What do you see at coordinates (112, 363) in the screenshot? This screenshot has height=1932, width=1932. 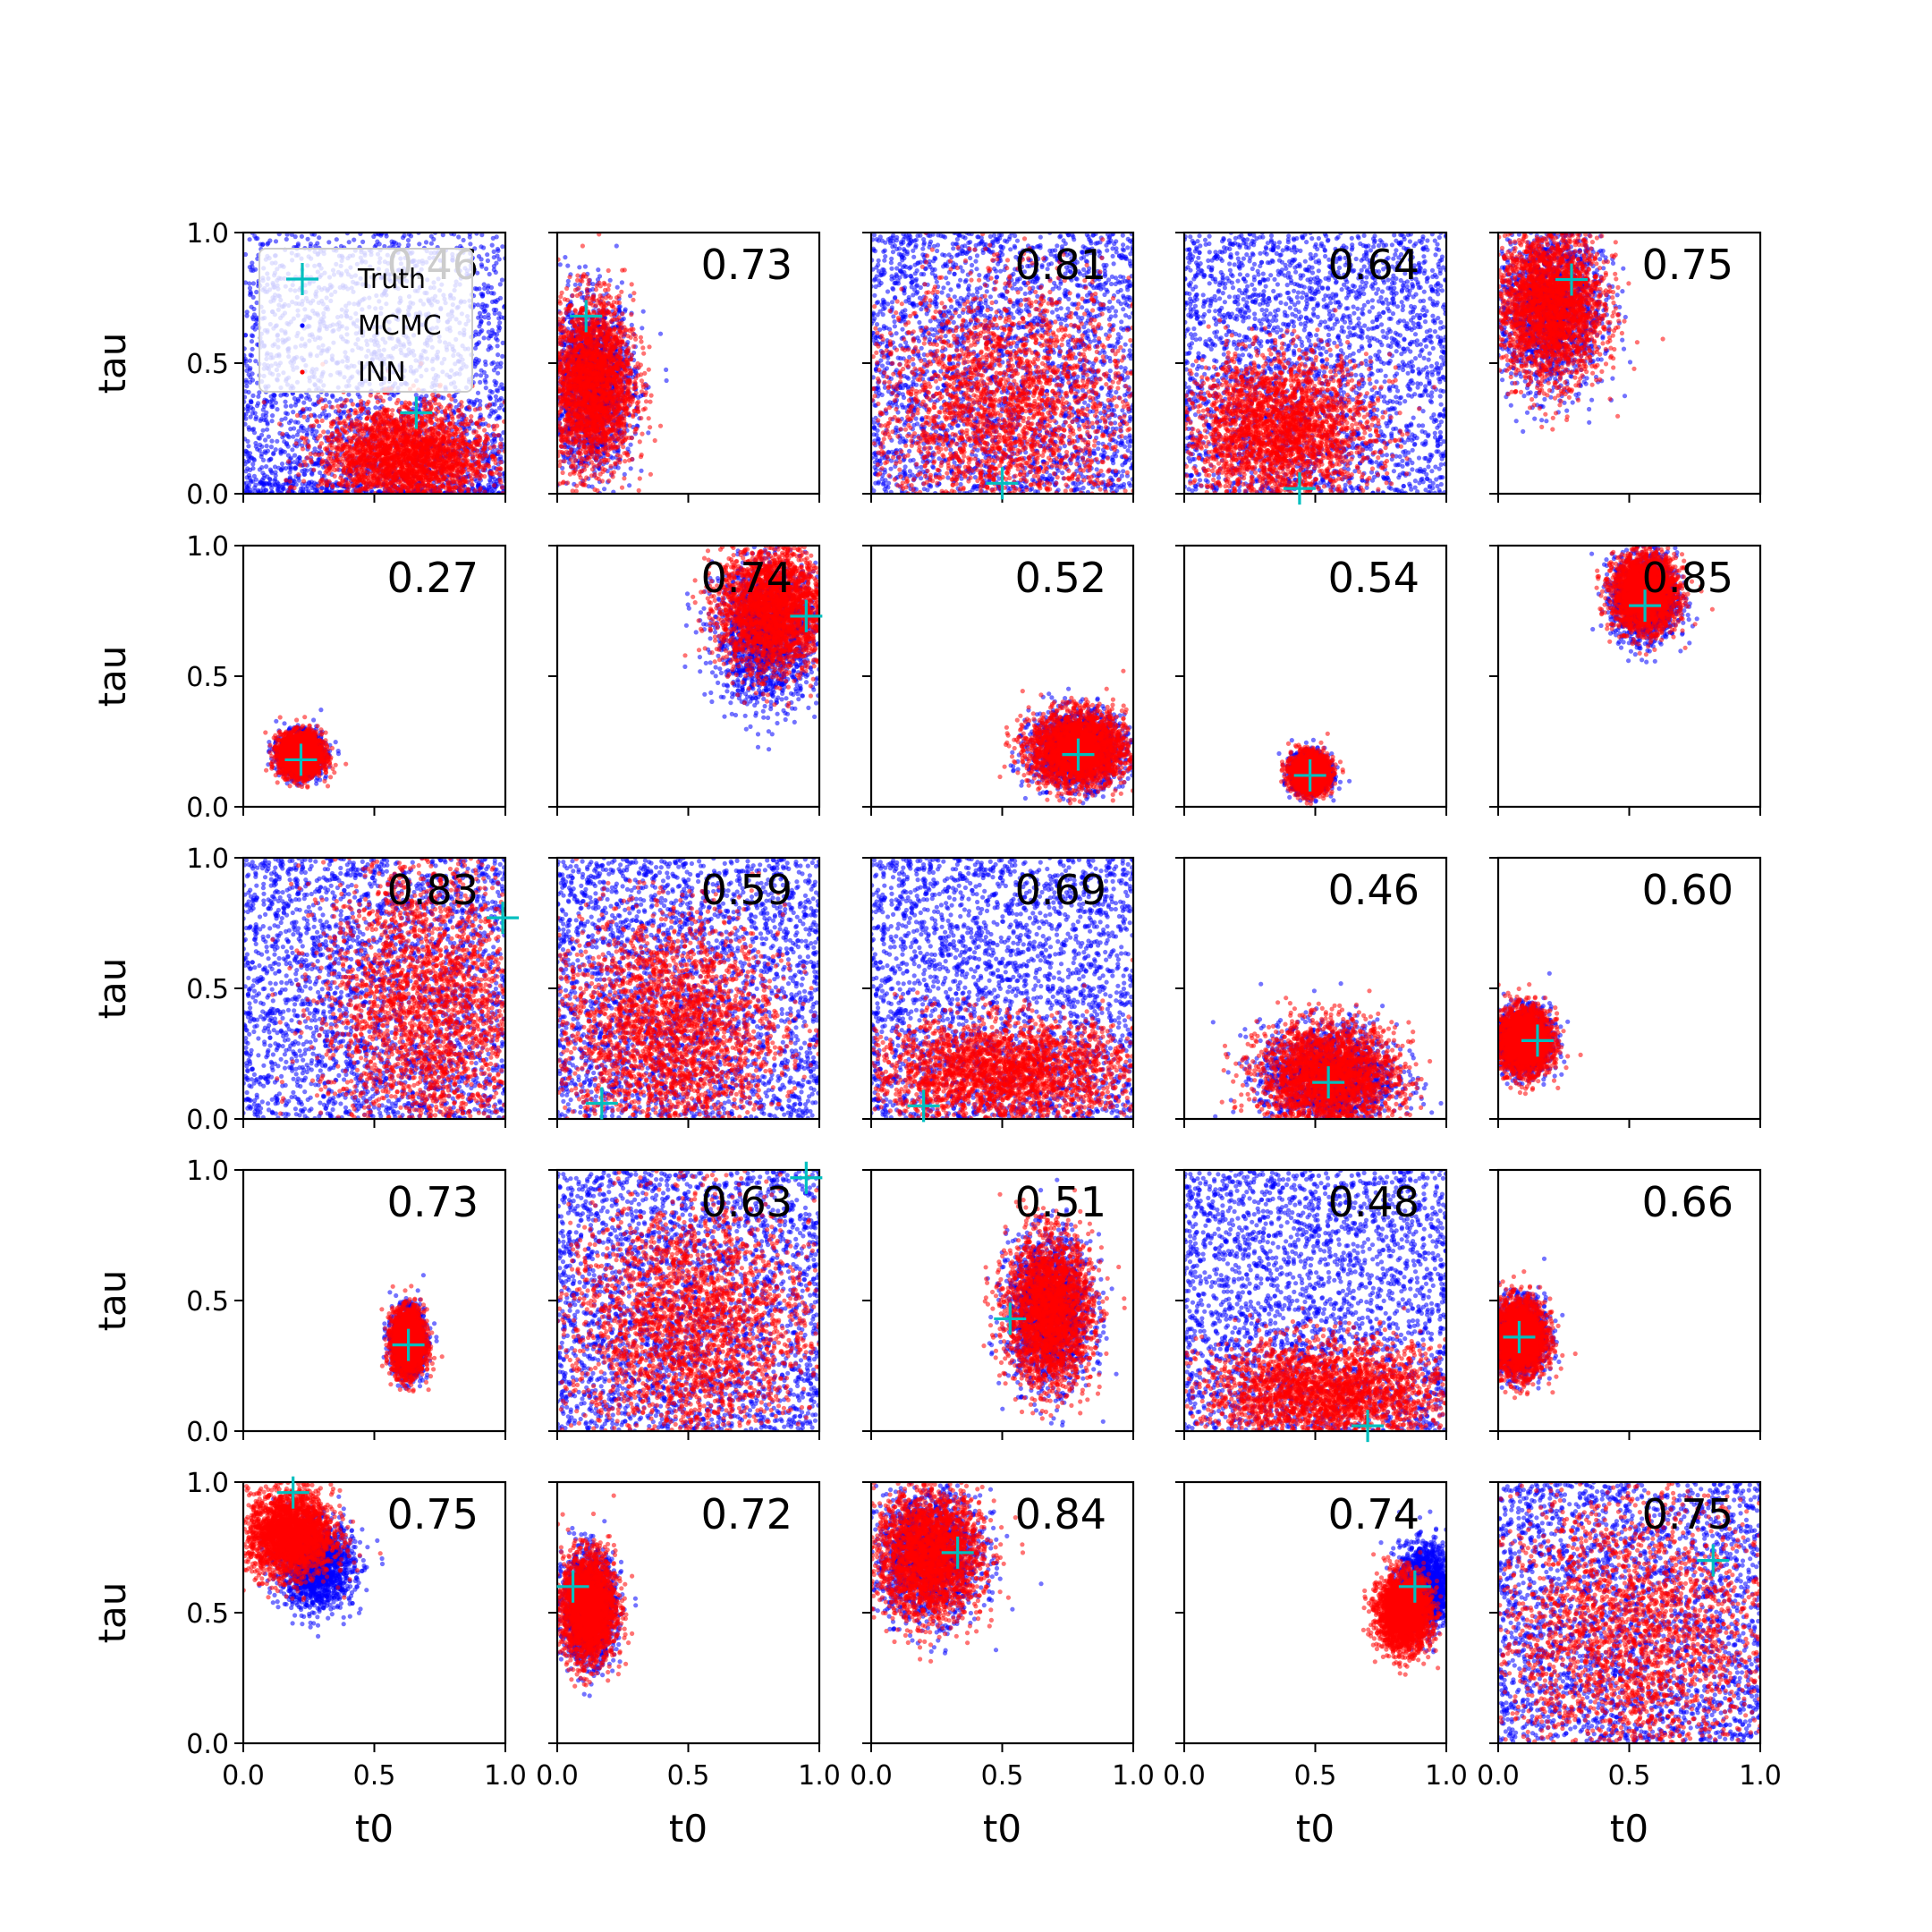 I see `y-axis-label: tau` at bounding box center [112, 363].